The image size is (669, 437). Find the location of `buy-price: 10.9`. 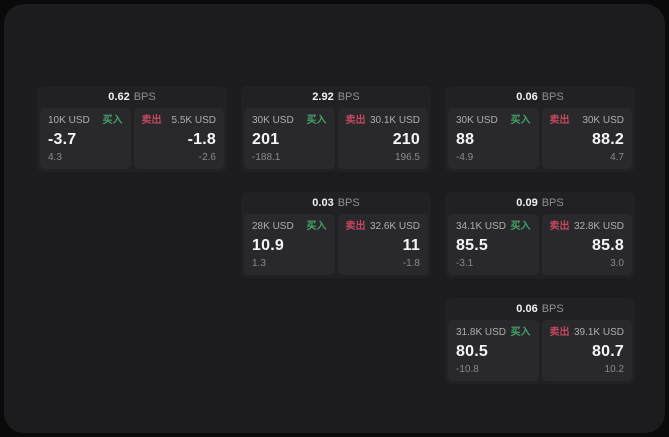

buy-price: 10.9 is located at coordinates (268, 245).